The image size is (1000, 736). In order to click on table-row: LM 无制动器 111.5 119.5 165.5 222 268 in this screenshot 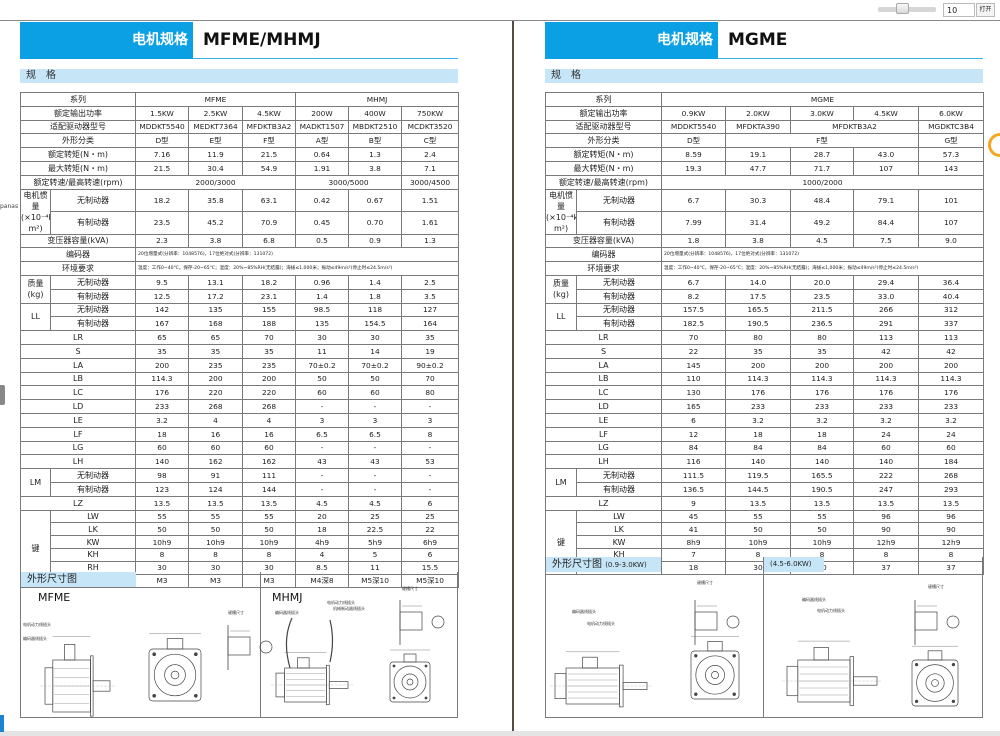, I will do `click(765, 482)`.